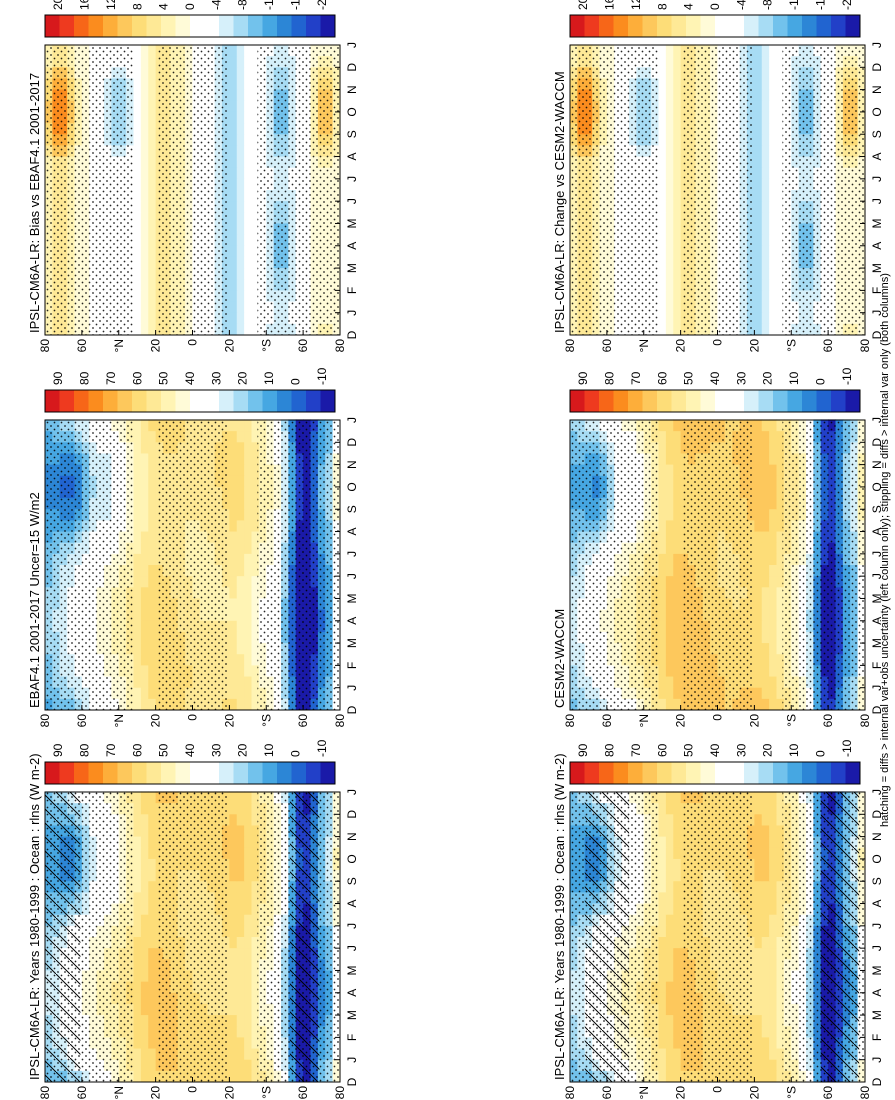 The height and width of the screenshot is (1100, 895). Describe the element at coordinates (352, 334) in the screenshot. I see `x-tick-label: D` at that location.